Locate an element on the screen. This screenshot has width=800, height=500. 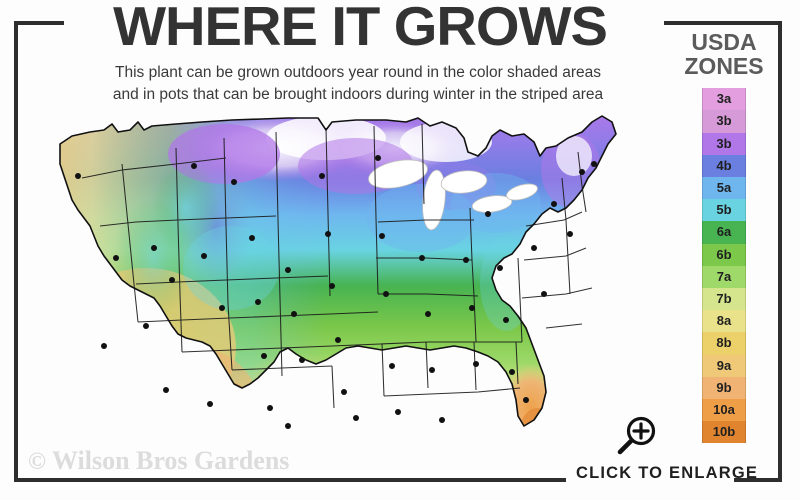
zone-swatch-10b-15: 10b is located at coordinates (724, 432).